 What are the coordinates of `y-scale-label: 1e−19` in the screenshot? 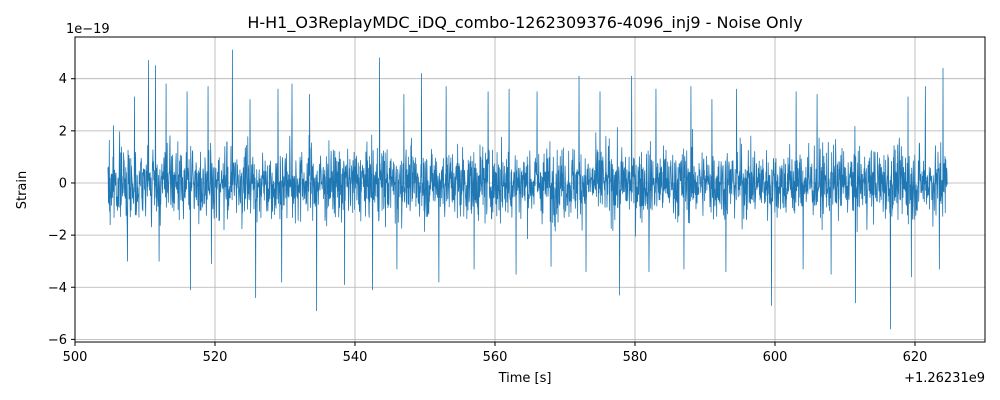 It's located at (88, 29).